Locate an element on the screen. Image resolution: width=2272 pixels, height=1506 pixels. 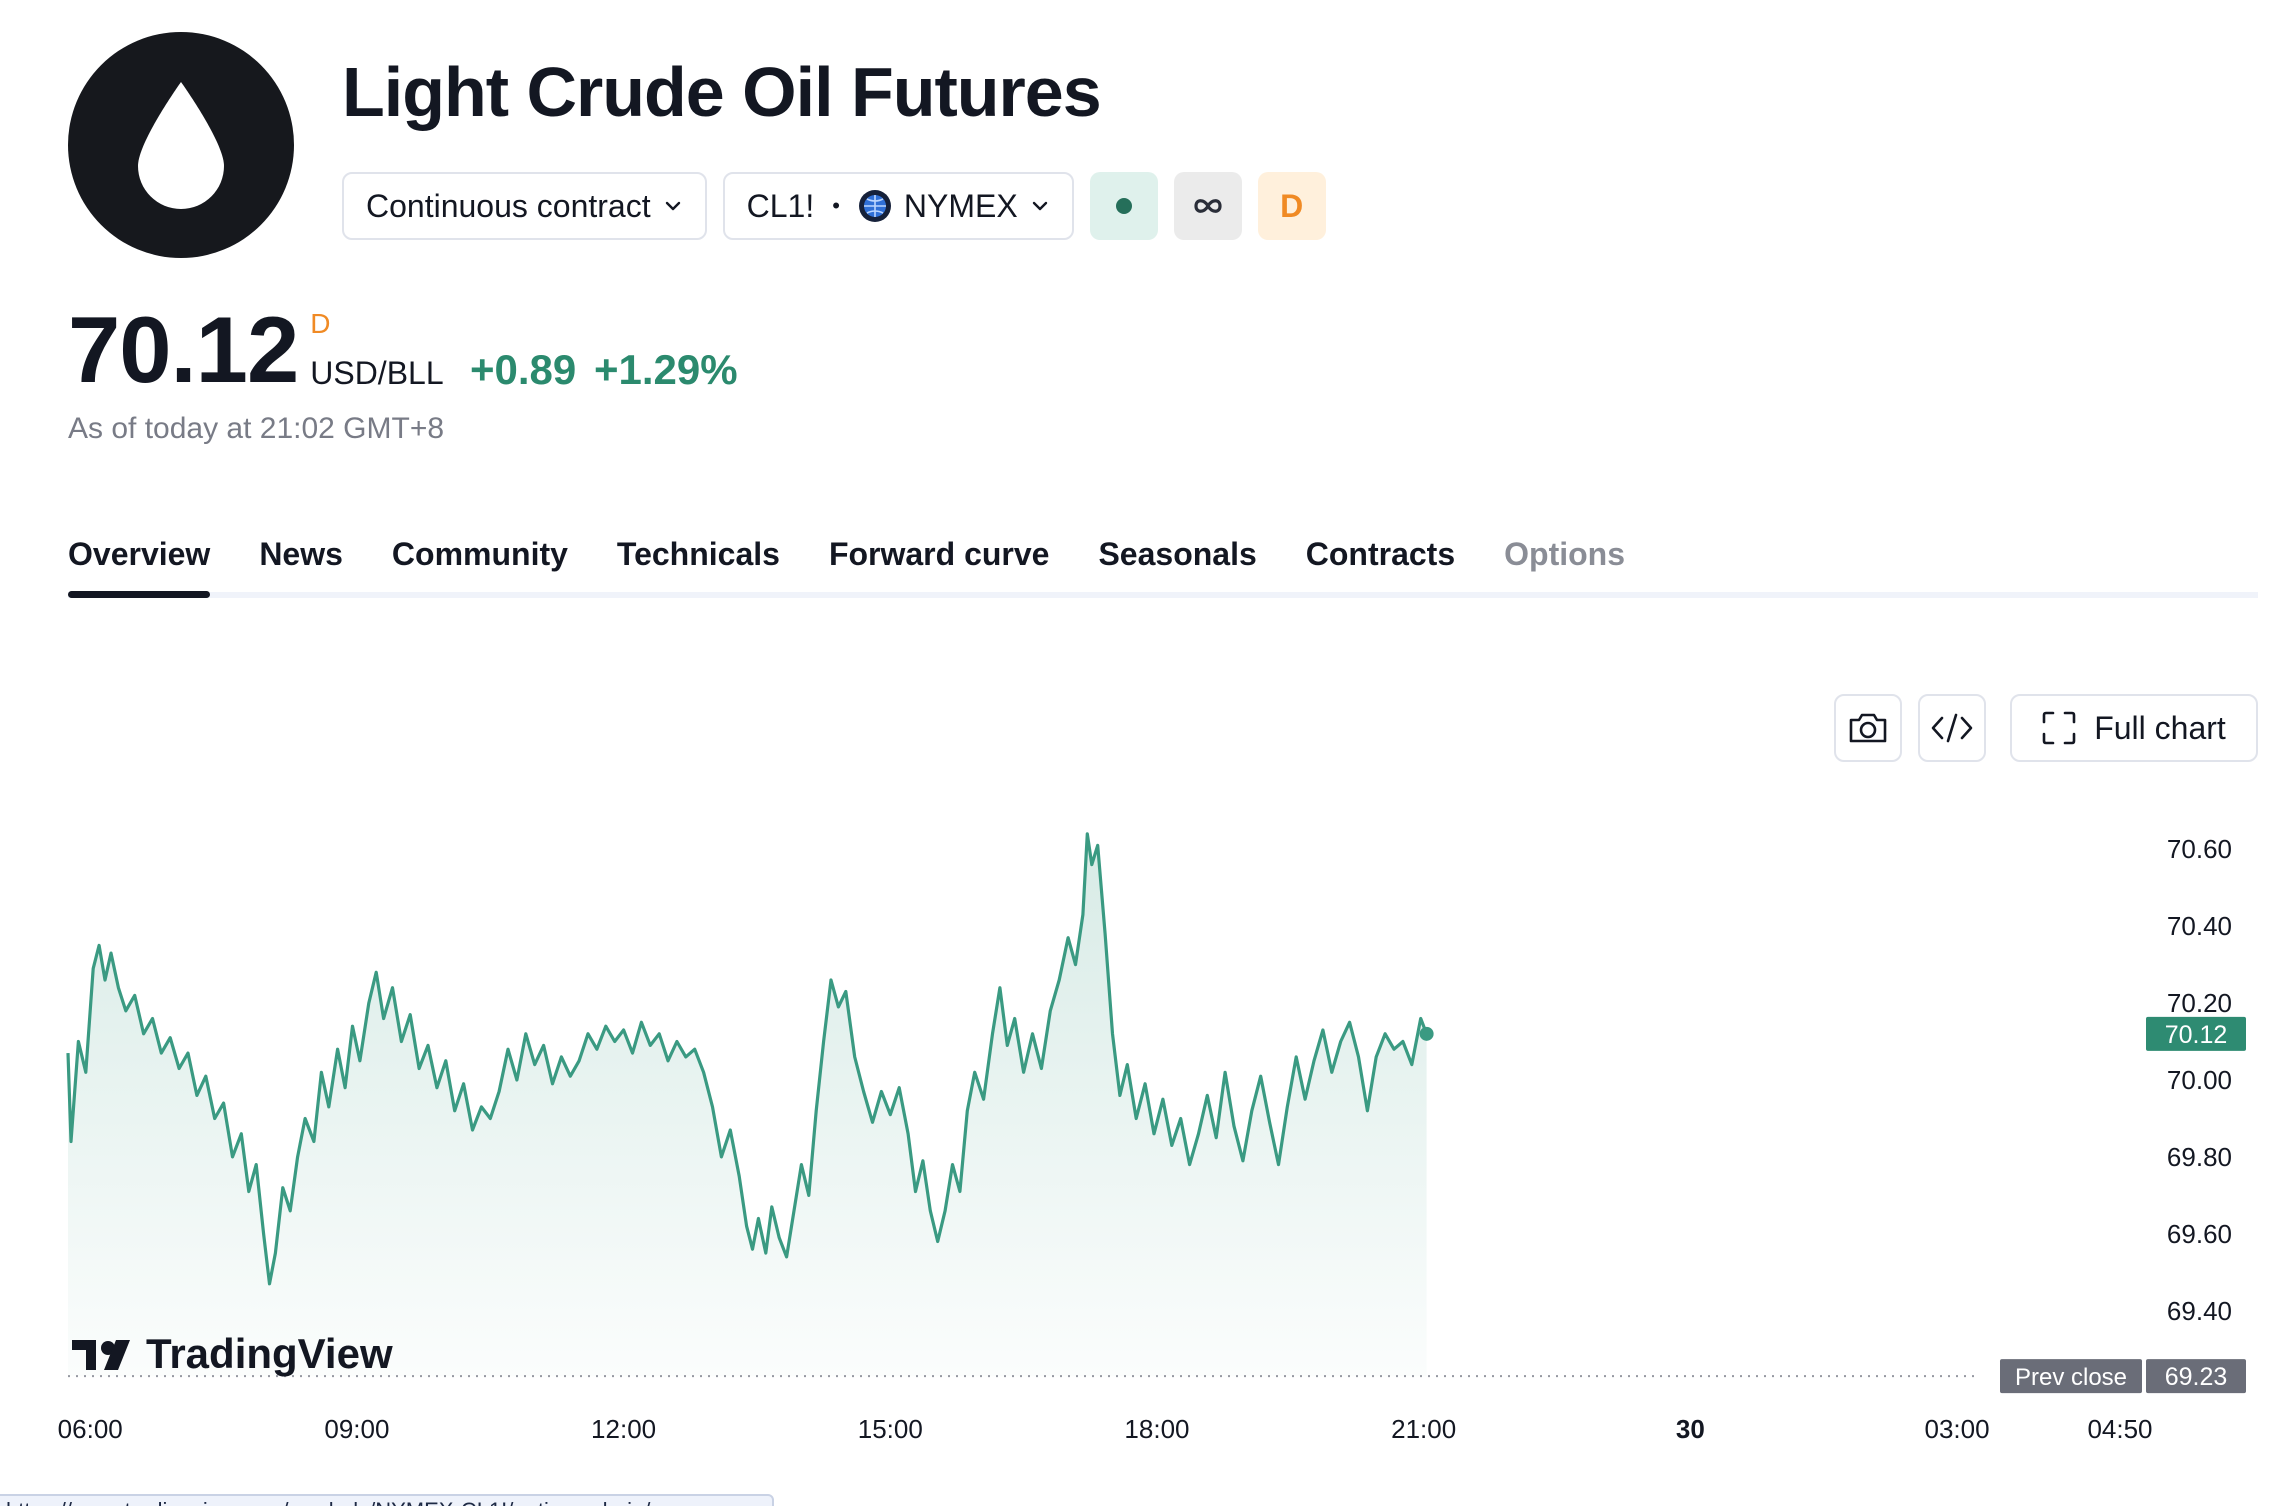
contract-select-label: Continuous contract is located at coordinates (508, 205).